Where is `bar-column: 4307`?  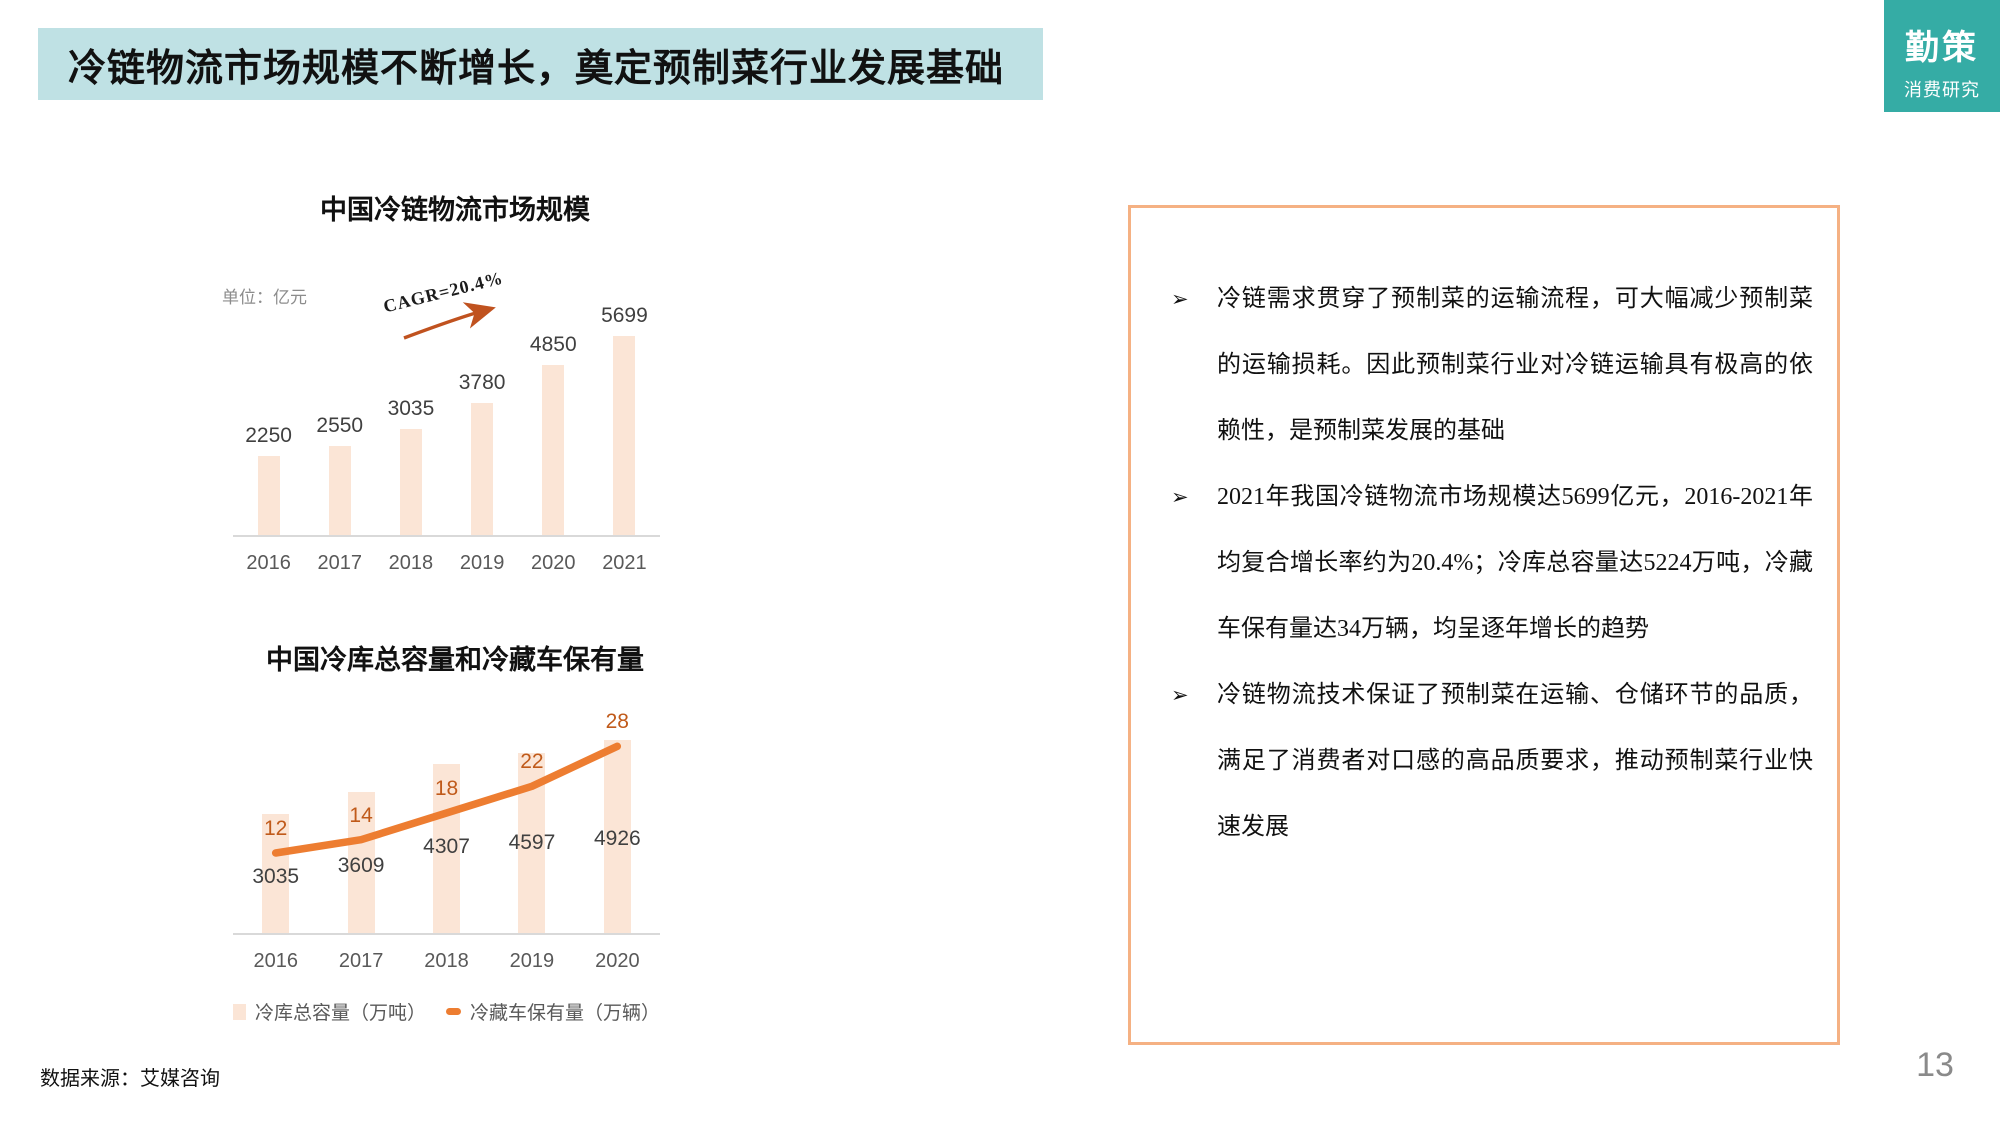
bar-column: 4307 is located at coordinates (446, 833).